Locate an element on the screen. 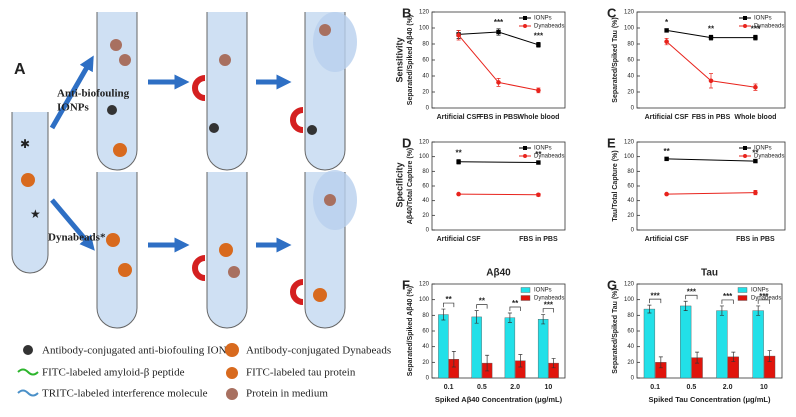  panel-label: G is located at coordinates (612, 284).